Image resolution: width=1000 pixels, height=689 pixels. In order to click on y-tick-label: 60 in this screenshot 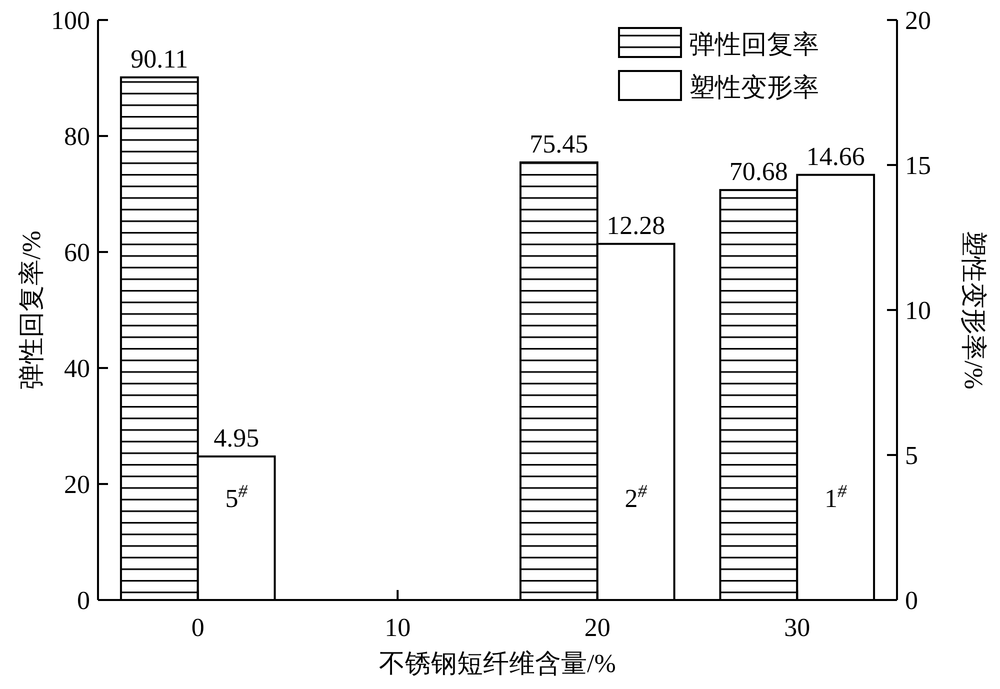, I will do `click(77, 252)`.